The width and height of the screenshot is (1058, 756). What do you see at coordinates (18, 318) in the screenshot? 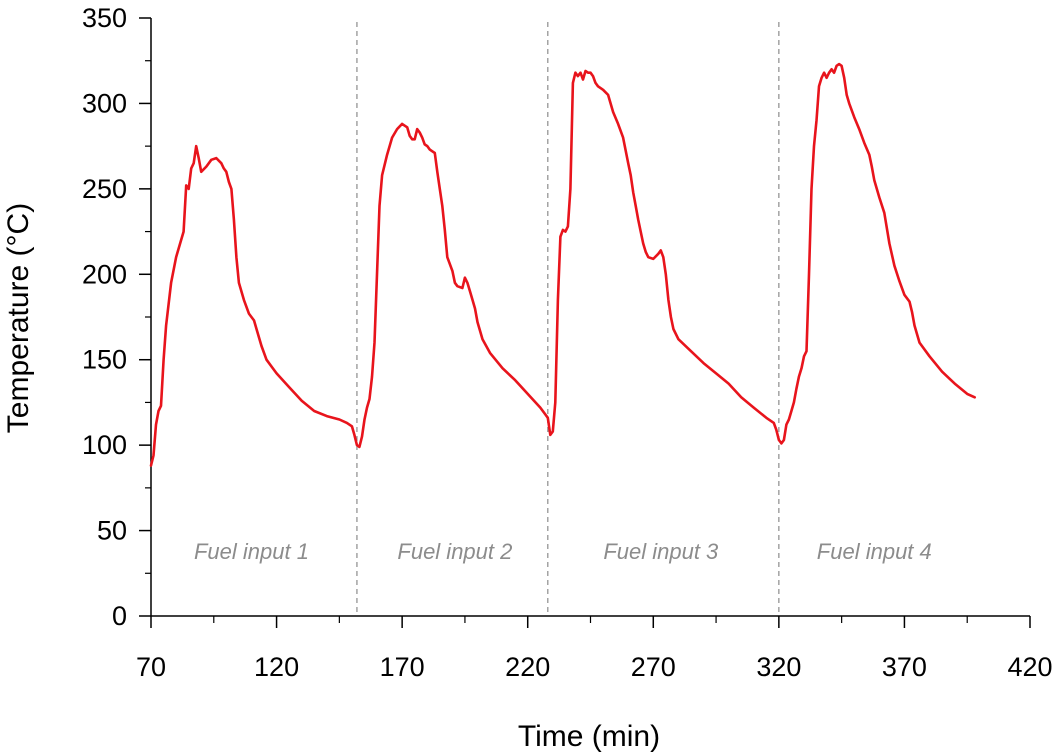
I see `y-axis-title: Temperature (°C)` at bounding box center [18, 318].